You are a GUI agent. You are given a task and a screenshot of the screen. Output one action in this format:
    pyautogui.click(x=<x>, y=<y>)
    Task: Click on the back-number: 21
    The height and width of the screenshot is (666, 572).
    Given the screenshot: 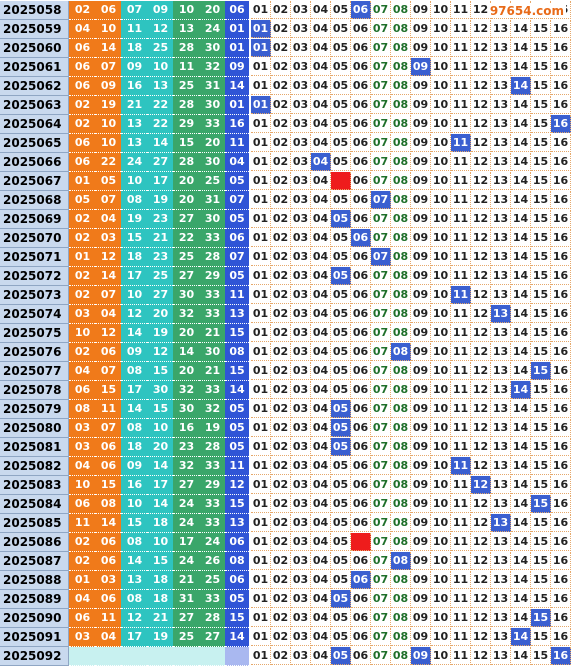 What is the action you would take?
    pyautogui.click(x=213, y=333)
    